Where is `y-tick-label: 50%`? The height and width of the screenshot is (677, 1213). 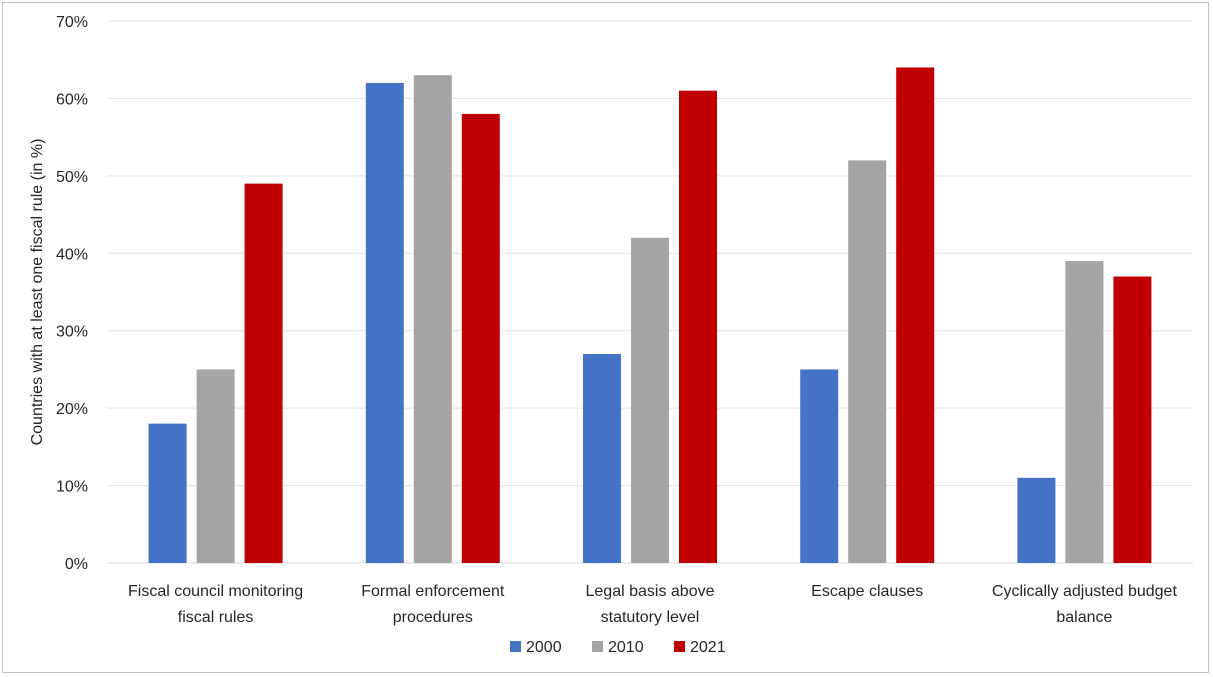
y-tick-label: 50% is located at coordinates (72, 177).